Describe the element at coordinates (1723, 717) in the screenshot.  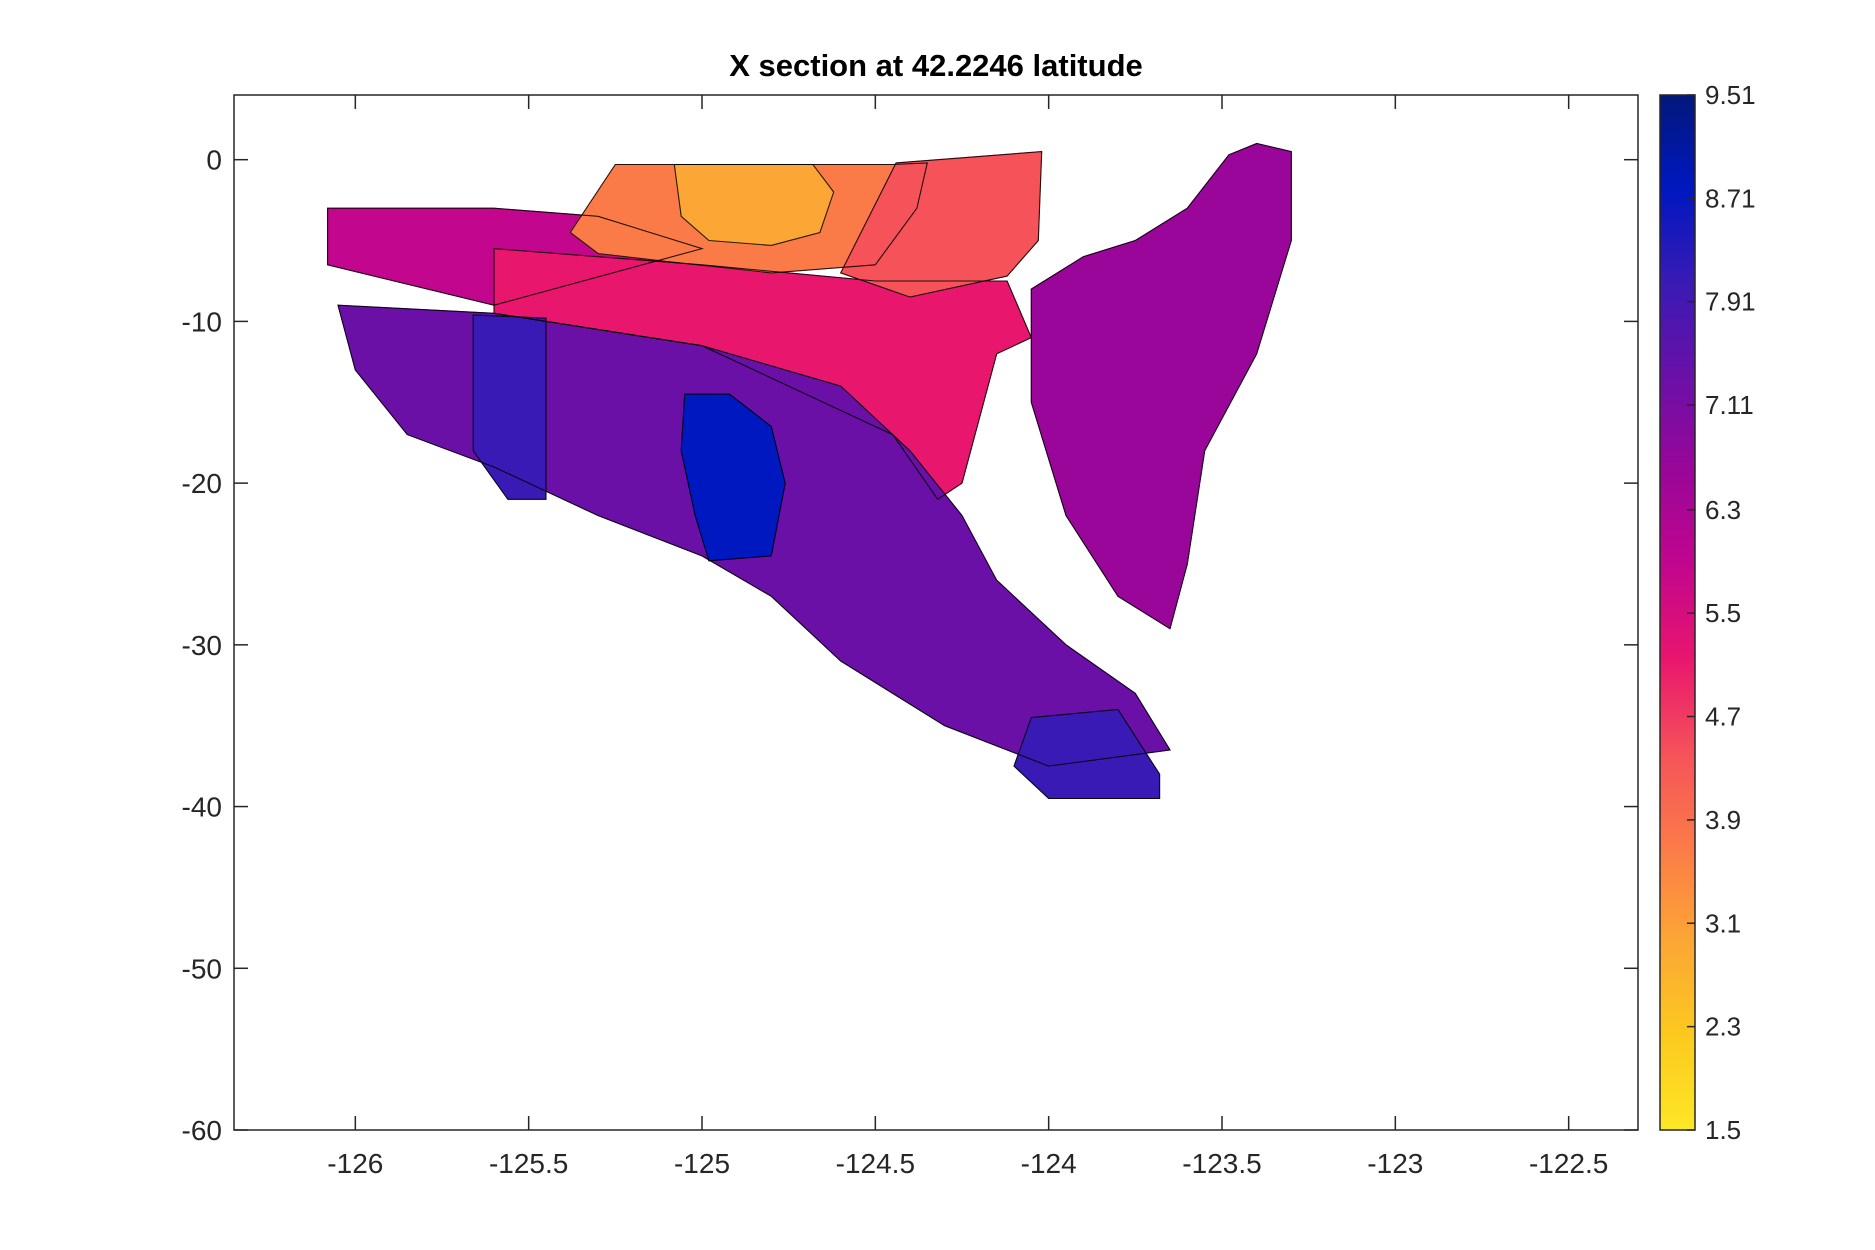
I see `colorbar-tick-label: 4.7` at that location.